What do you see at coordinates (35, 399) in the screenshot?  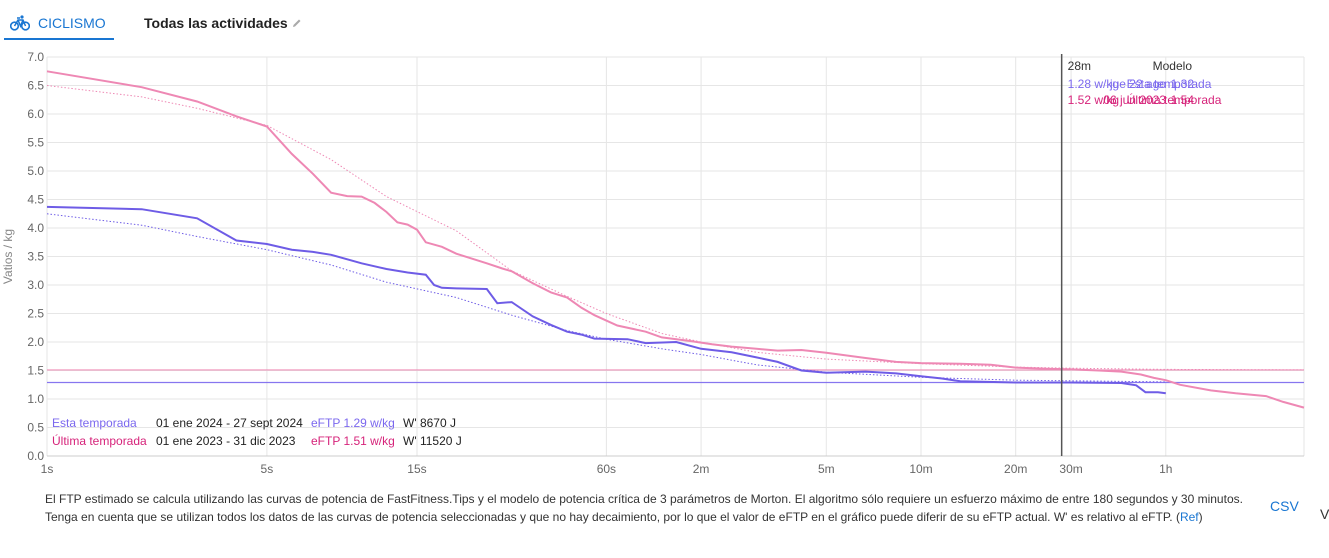 I see `y-tick-label: 1.0` at bounding box center [35, 399].